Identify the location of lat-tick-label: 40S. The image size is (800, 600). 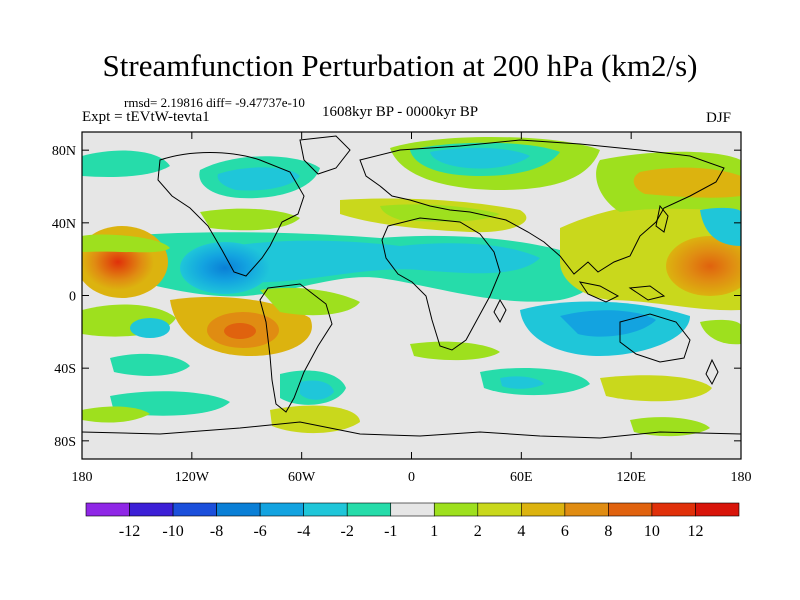
(65, 369).